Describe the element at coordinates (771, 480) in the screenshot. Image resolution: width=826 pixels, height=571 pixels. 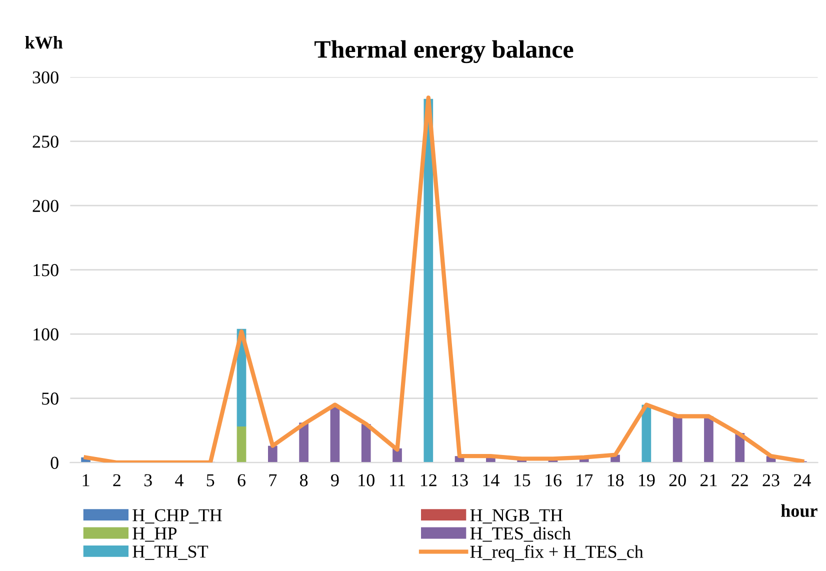
I see `x-tick-label: 23` at that location.